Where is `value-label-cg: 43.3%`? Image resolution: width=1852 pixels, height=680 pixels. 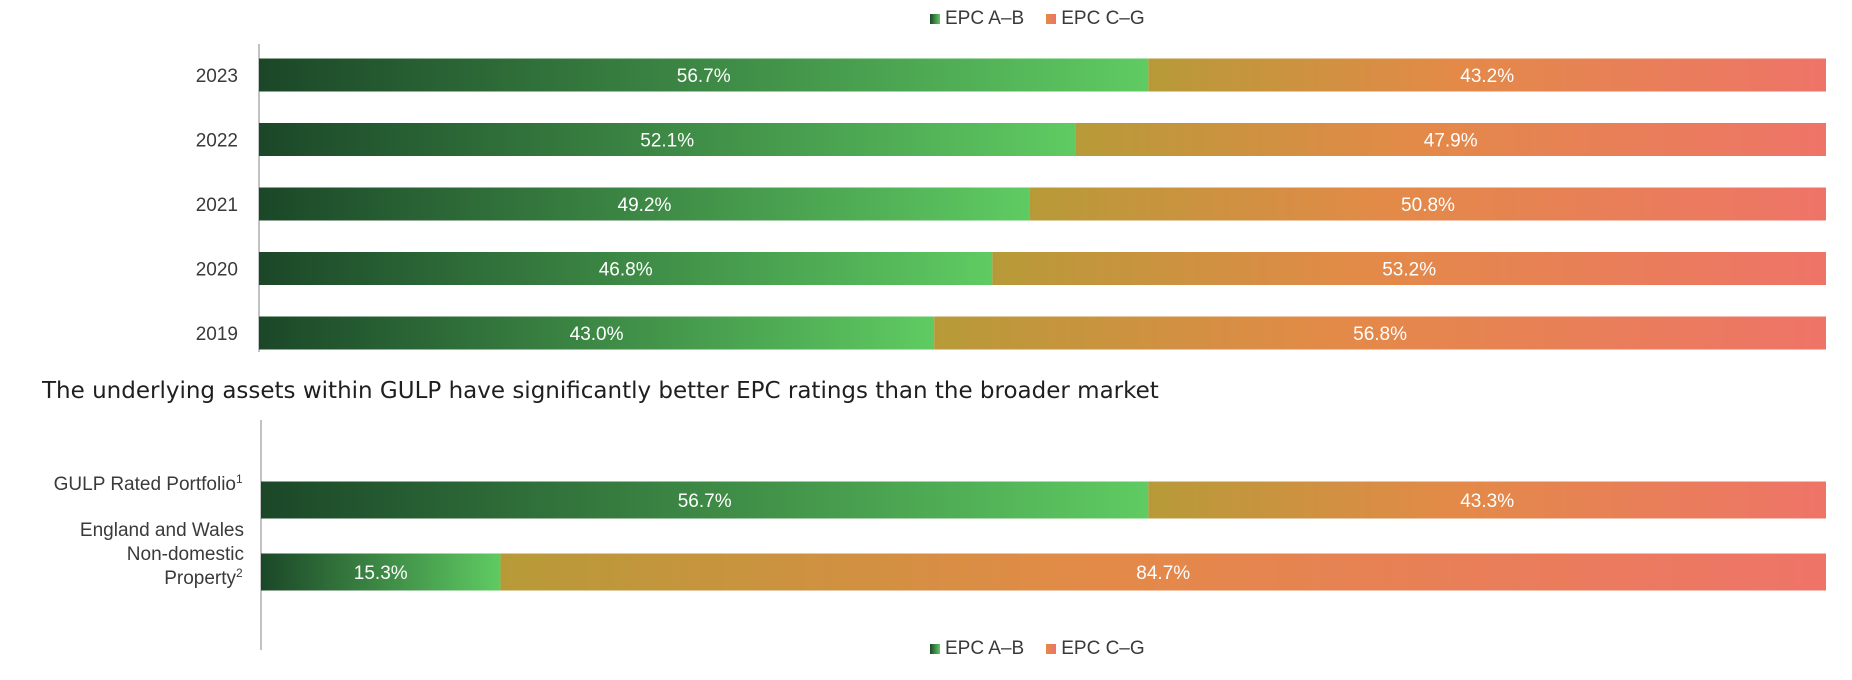
value-label-cg: 43.3% is located at coordinates (1487, 501).